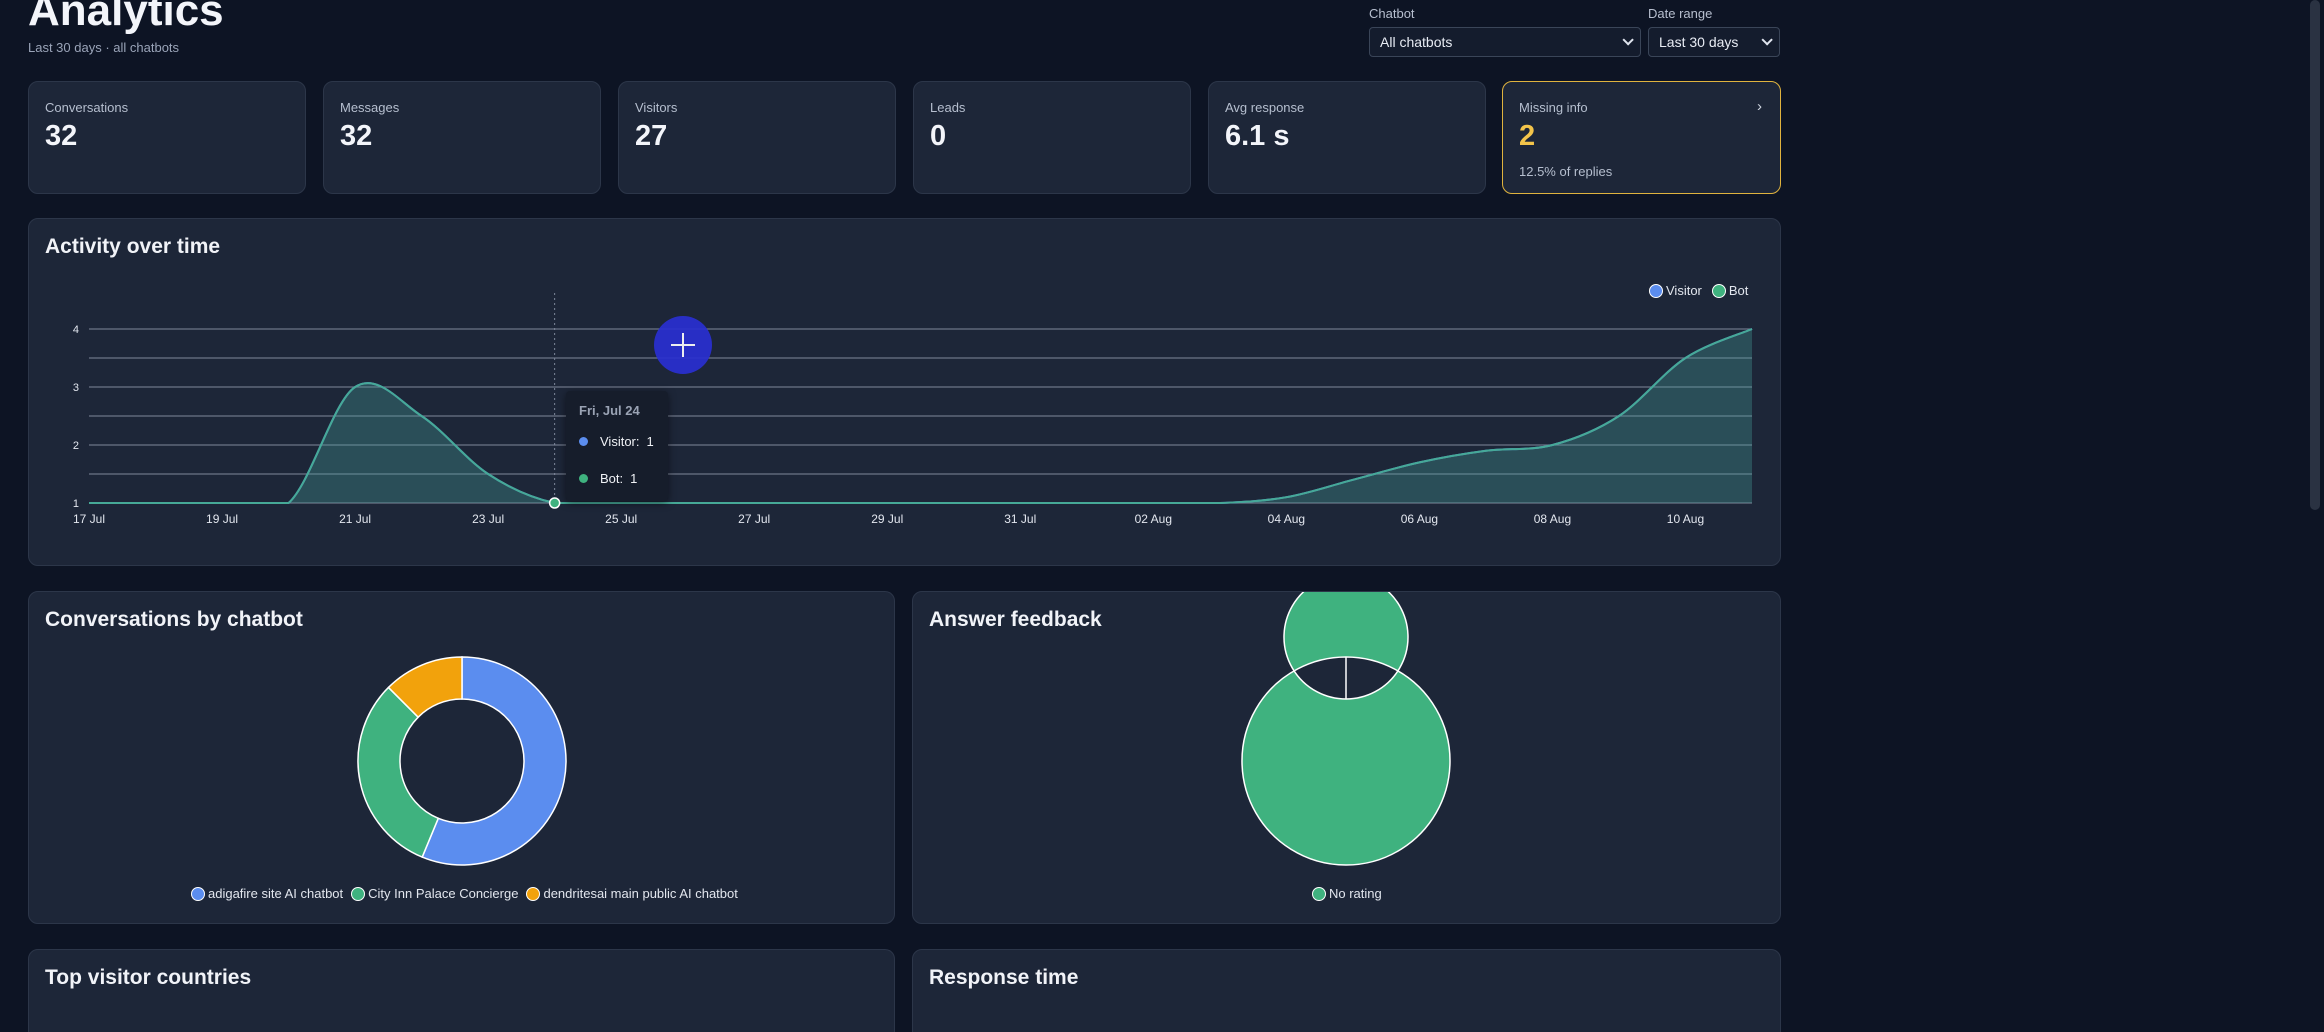 This screenshot has height=1032, width=2324. Describe the element at coordinates (174, 619) in the screenshot. I see `conversations-by-chatbot-title: Conversations by chatbot` at that location.